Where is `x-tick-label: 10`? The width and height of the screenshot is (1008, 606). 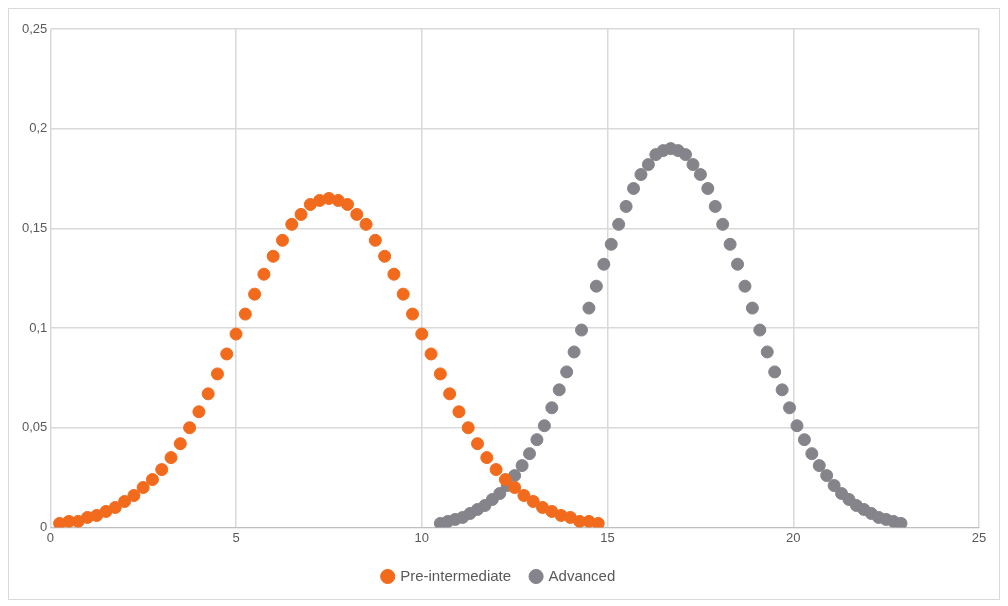
x-tick-label: 10 is located at coordinates (422, 537).